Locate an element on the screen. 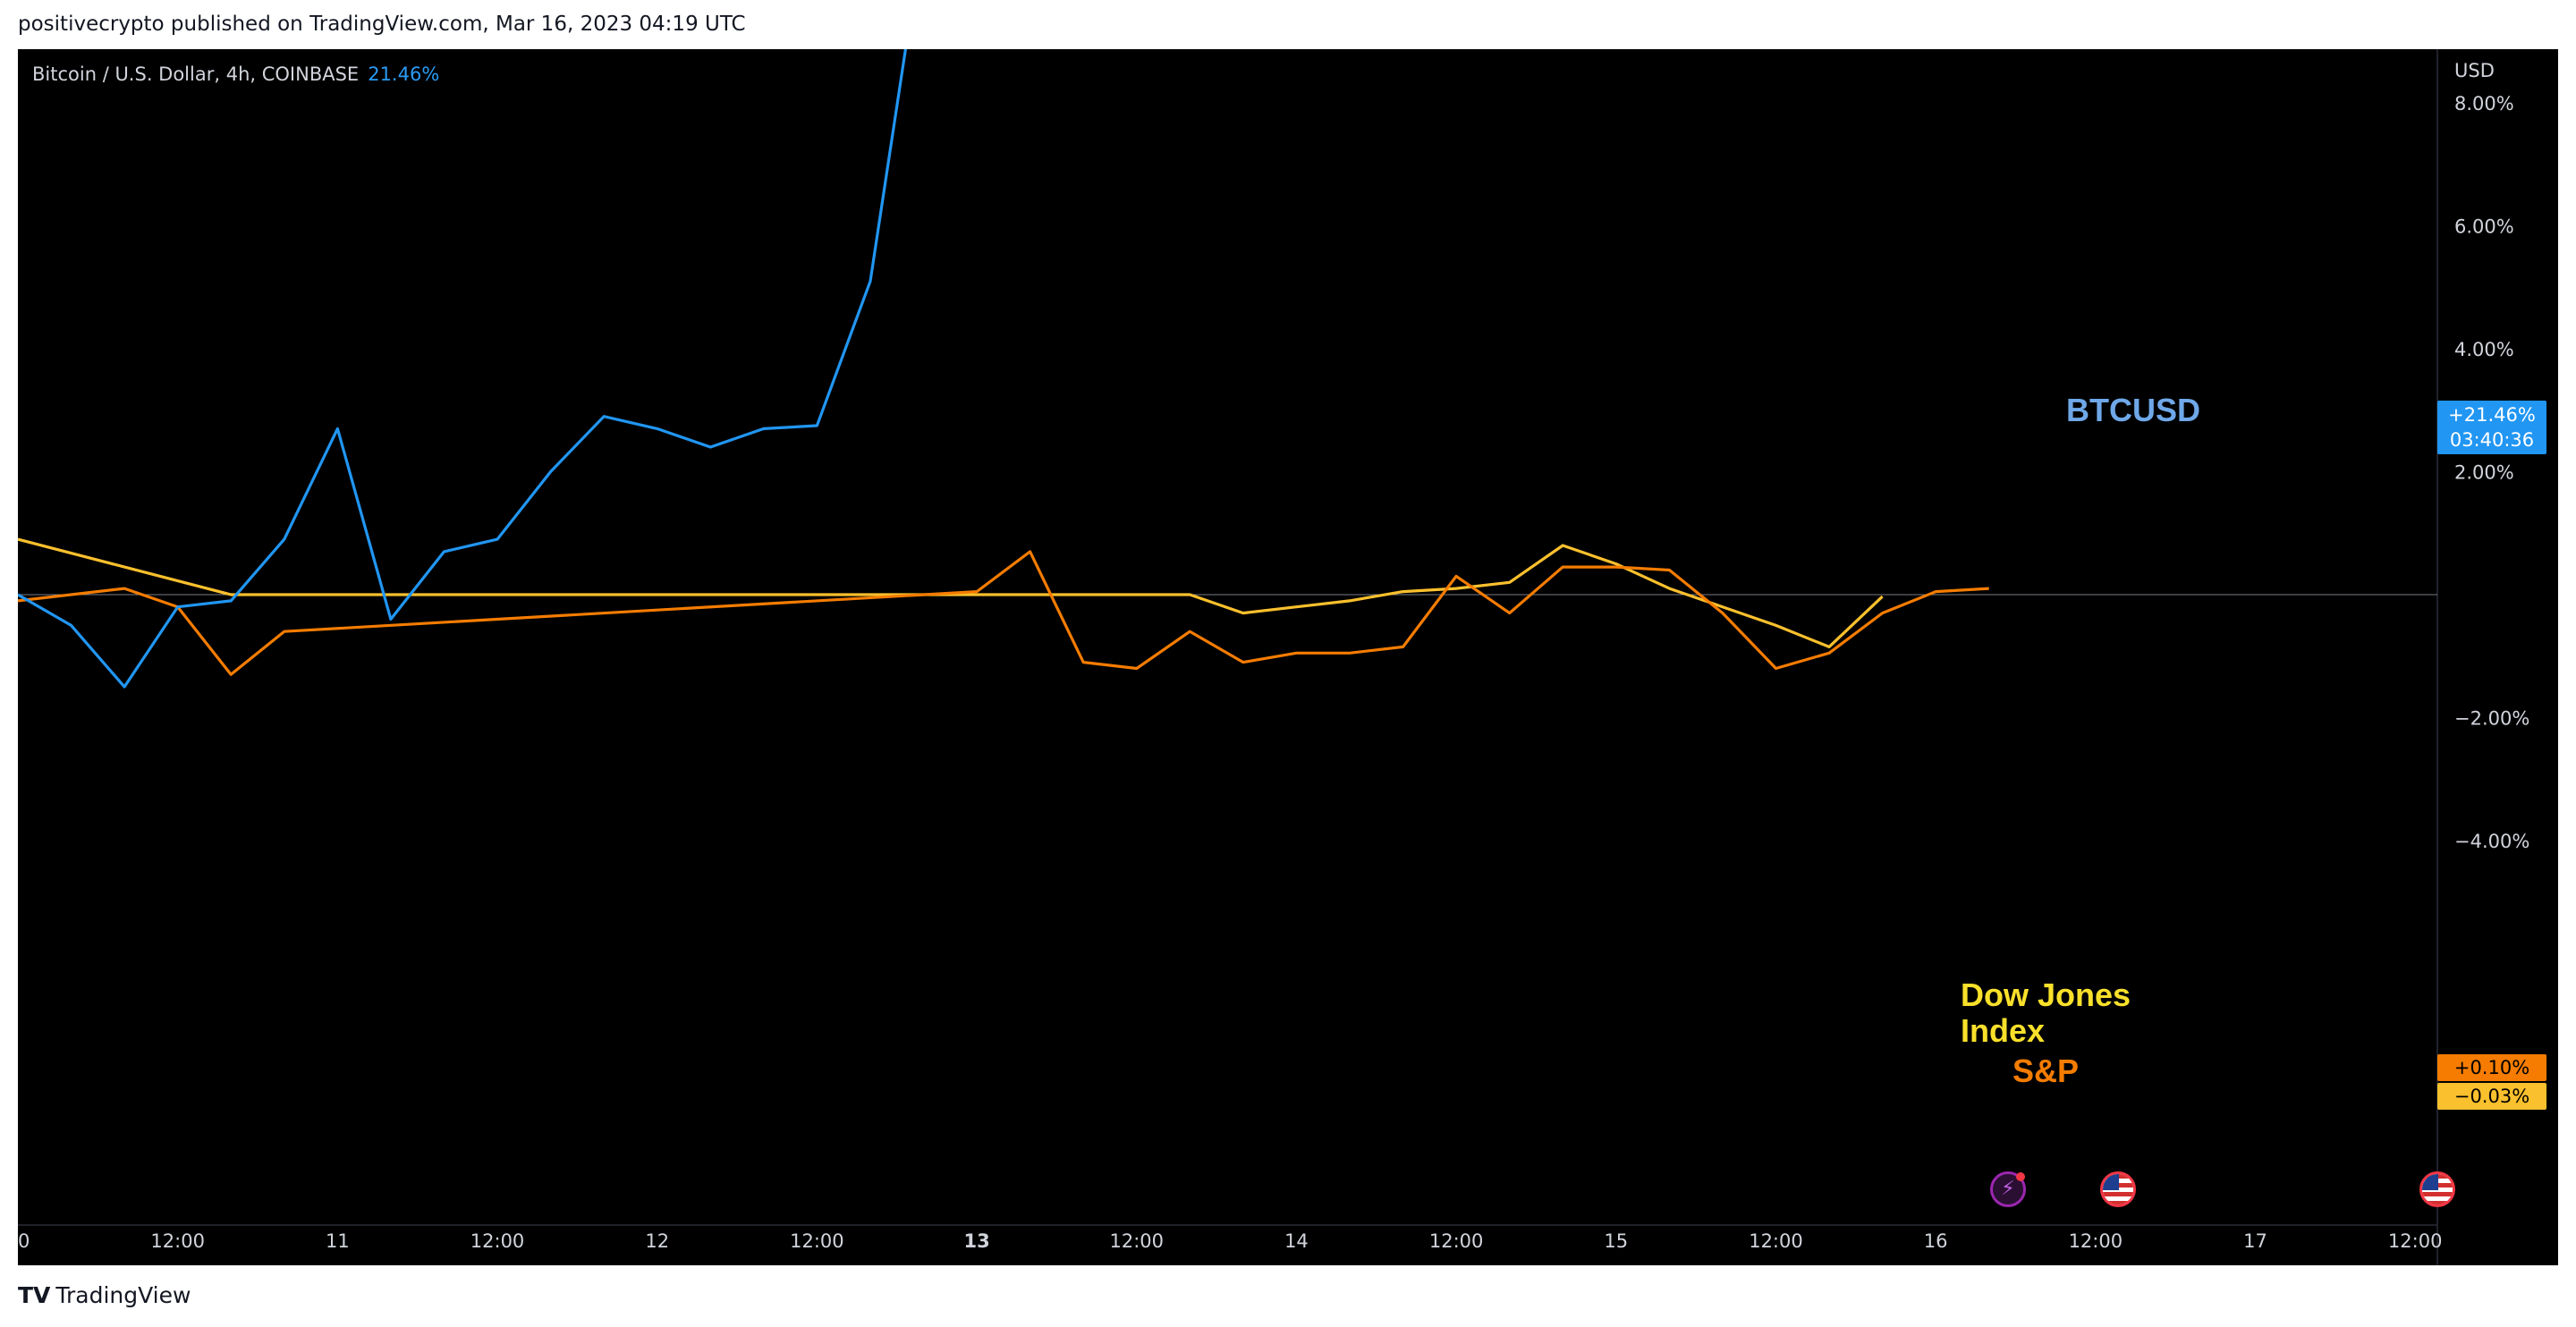  x-tick-label: 11 is located at coordinates (338, 1241).